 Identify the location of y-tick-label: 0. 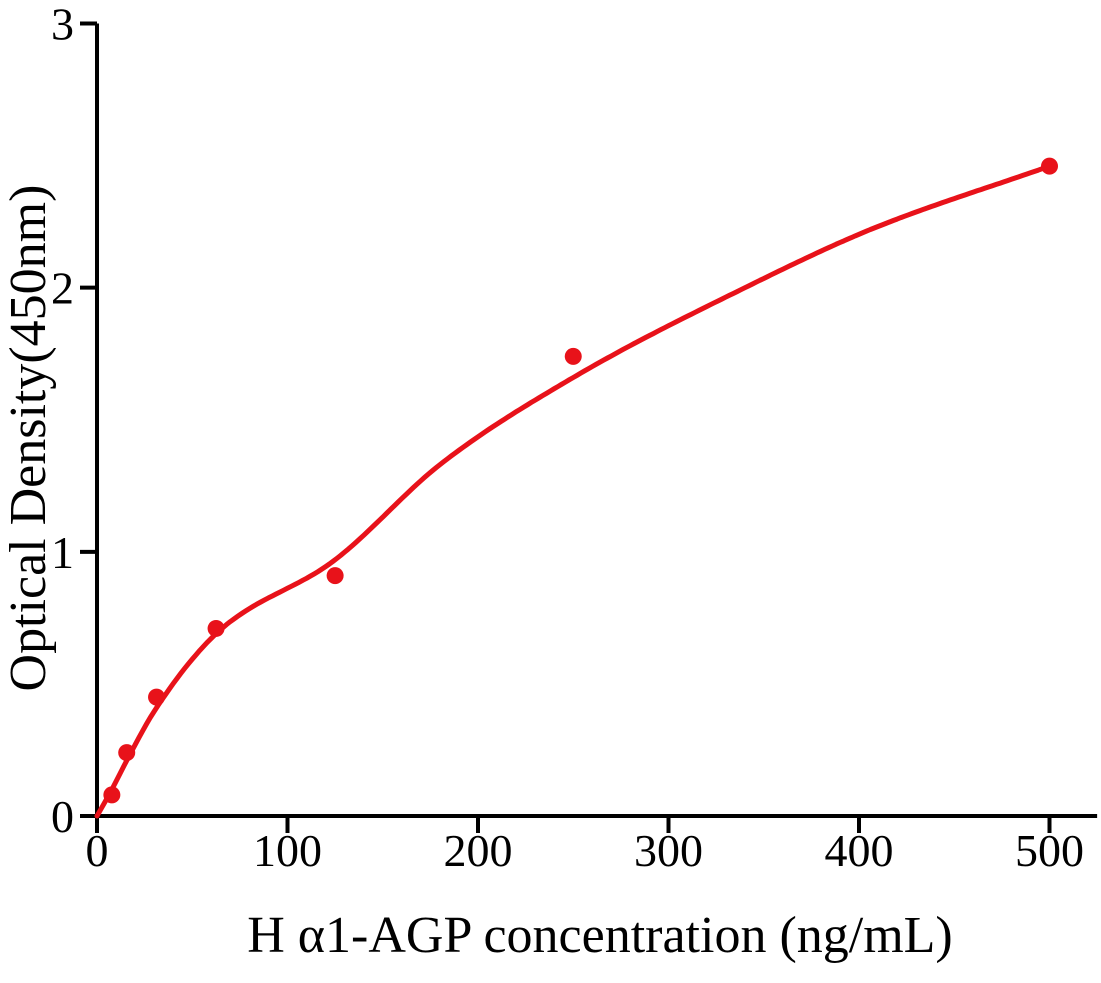
(62, 816).